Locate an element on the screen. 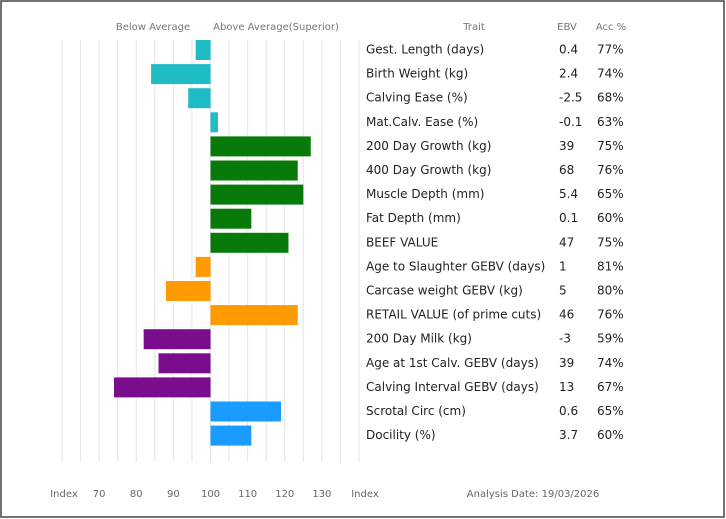 Image resolution: width=726 pixels, height=519 pixels. trait-label: Muscle Depth (mm) is located at coordinates (425, 194).